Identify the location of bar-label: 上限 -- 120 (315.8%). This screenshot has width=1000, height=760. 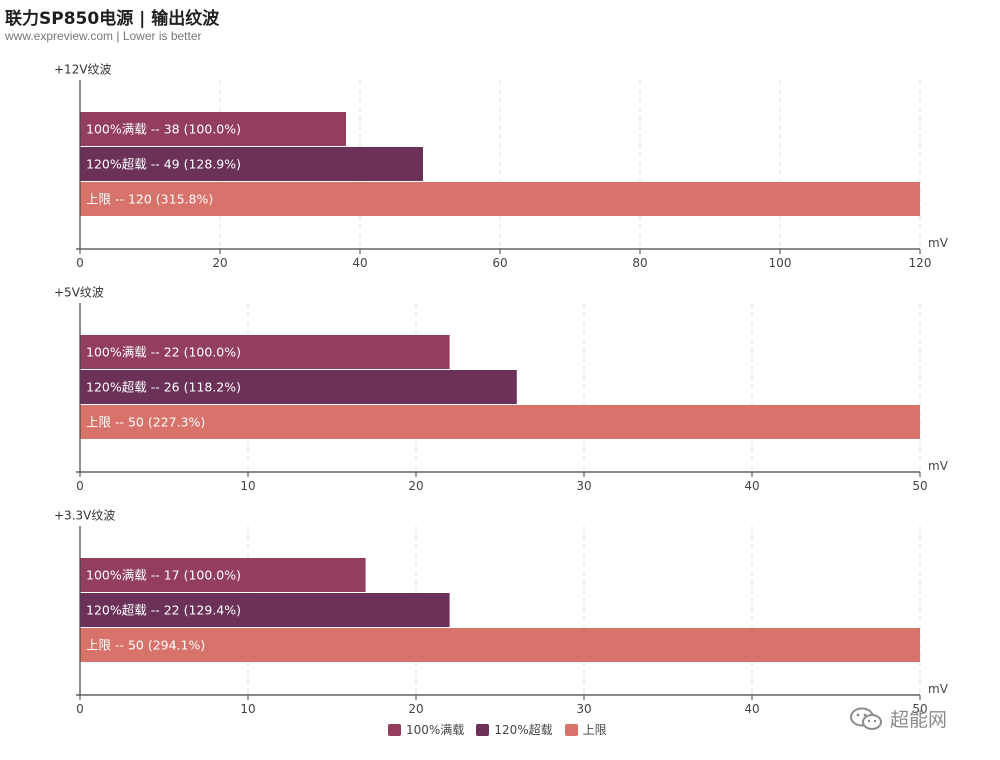
(149, 199).